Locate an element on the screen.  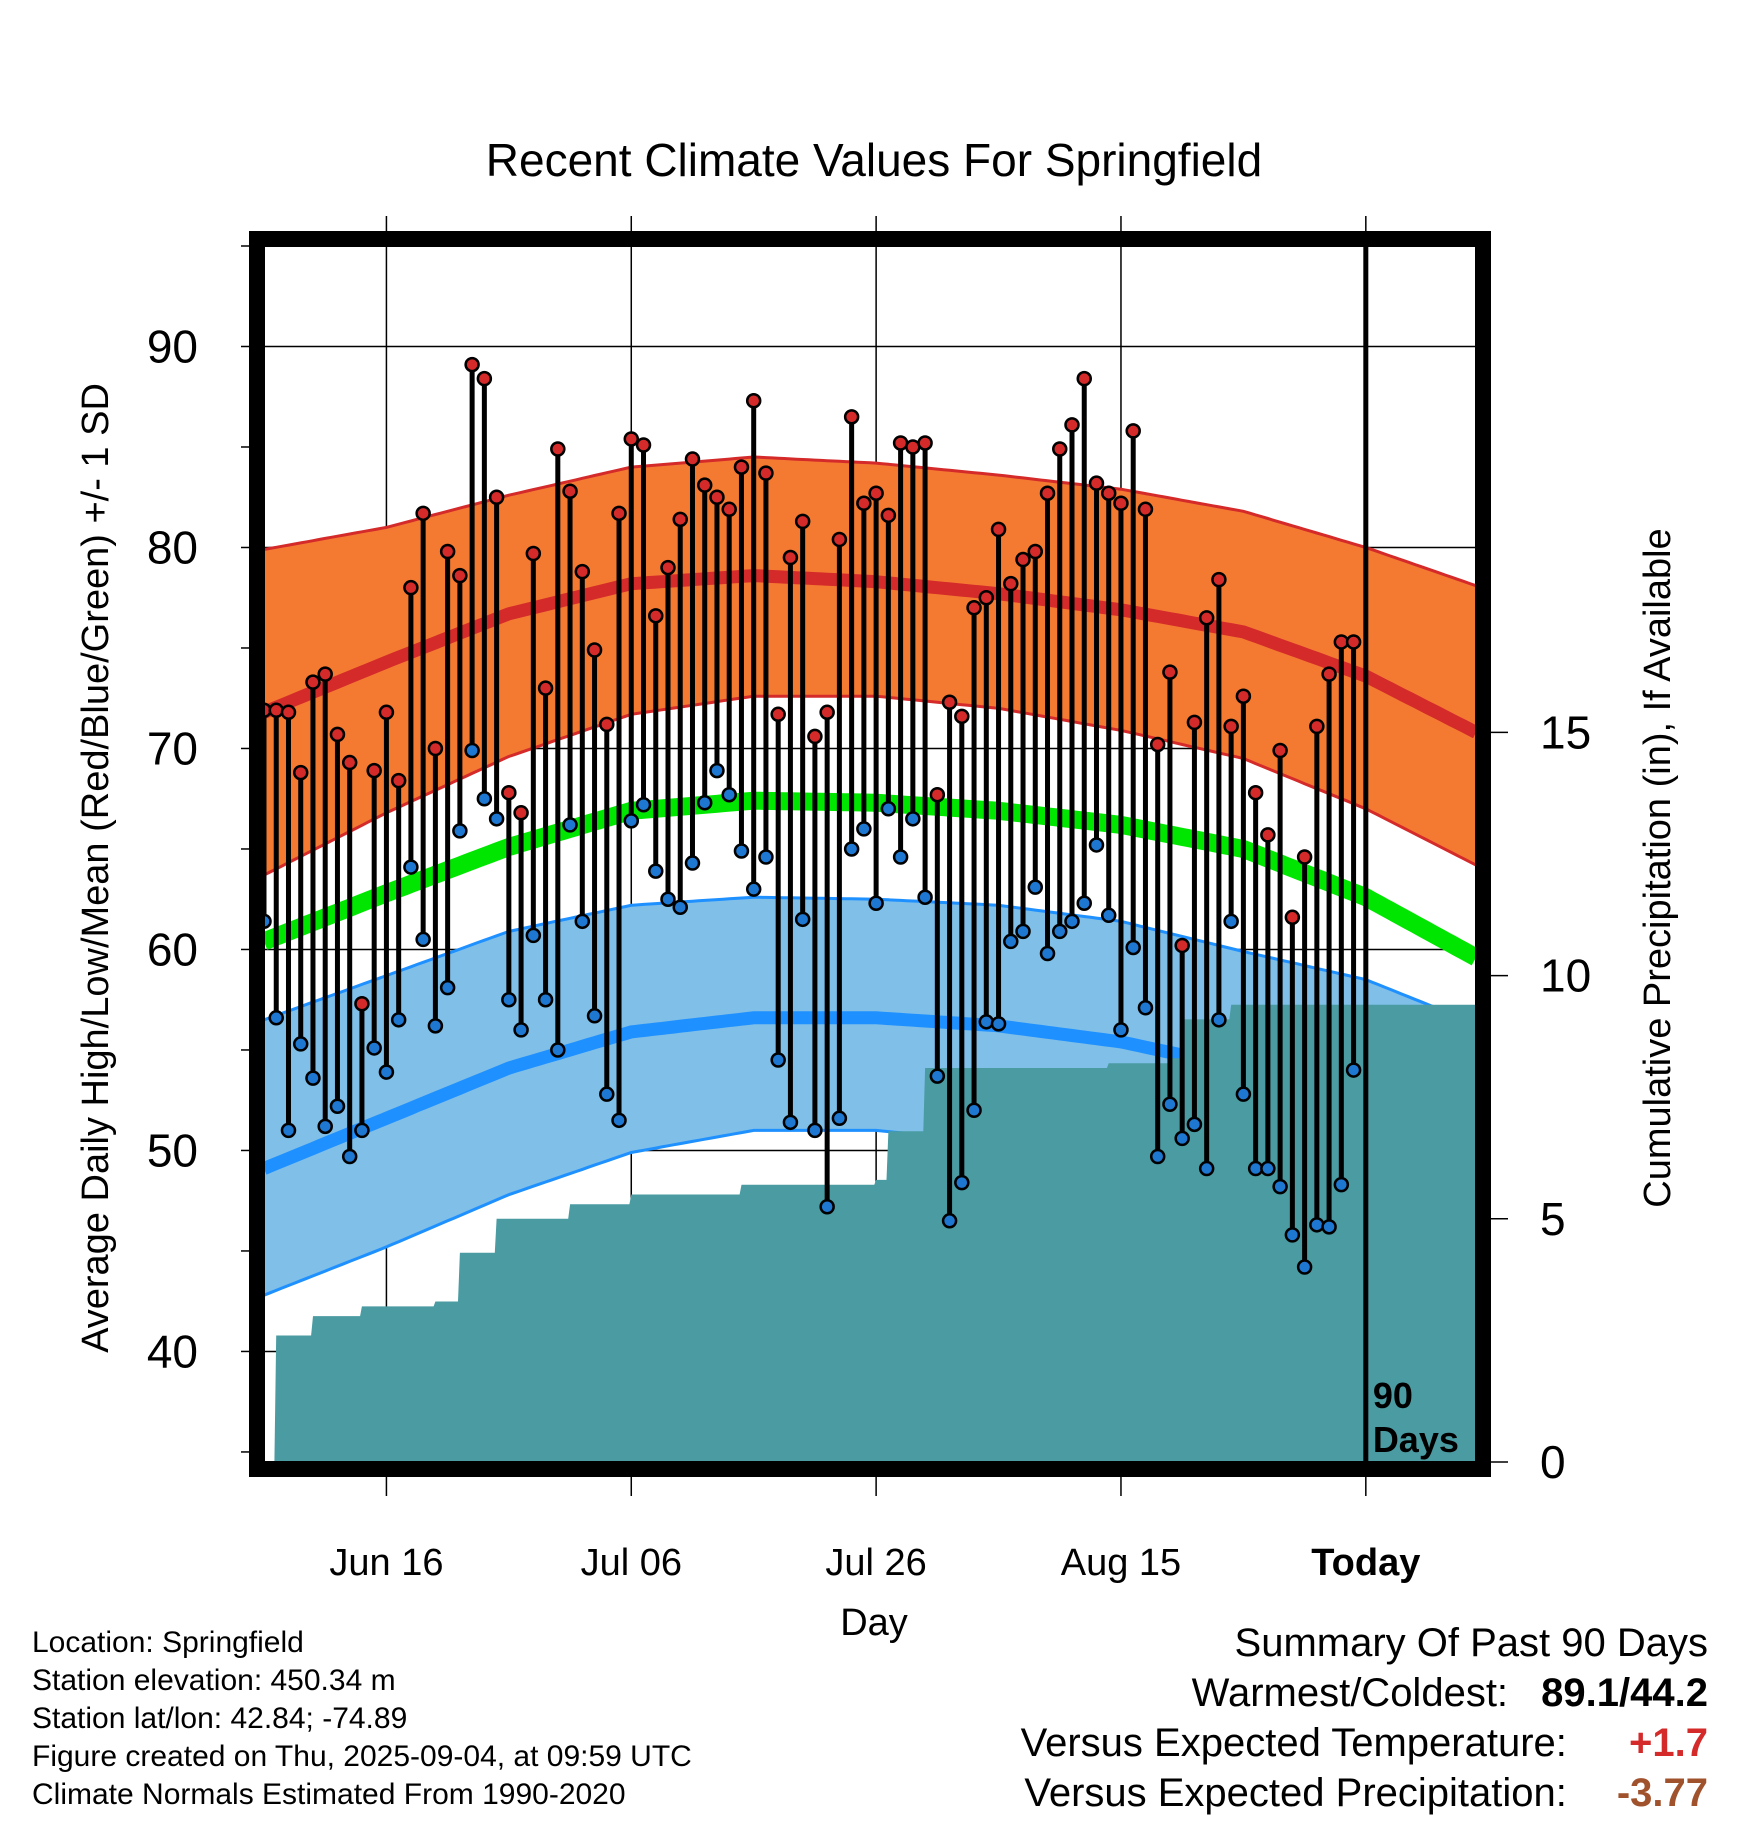
location-text: Location: Springfield is located at coordinates (168, 1642).